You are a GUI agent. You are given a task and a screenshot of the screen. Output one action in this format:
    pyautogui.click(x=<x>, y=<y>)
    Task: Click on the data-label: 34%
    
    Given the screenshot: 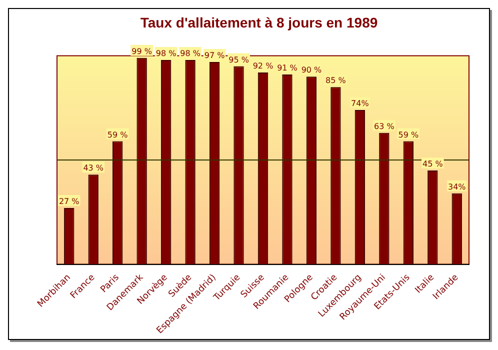 What is the action you would take?
    pyautogui.click(x=457, y=187)
    